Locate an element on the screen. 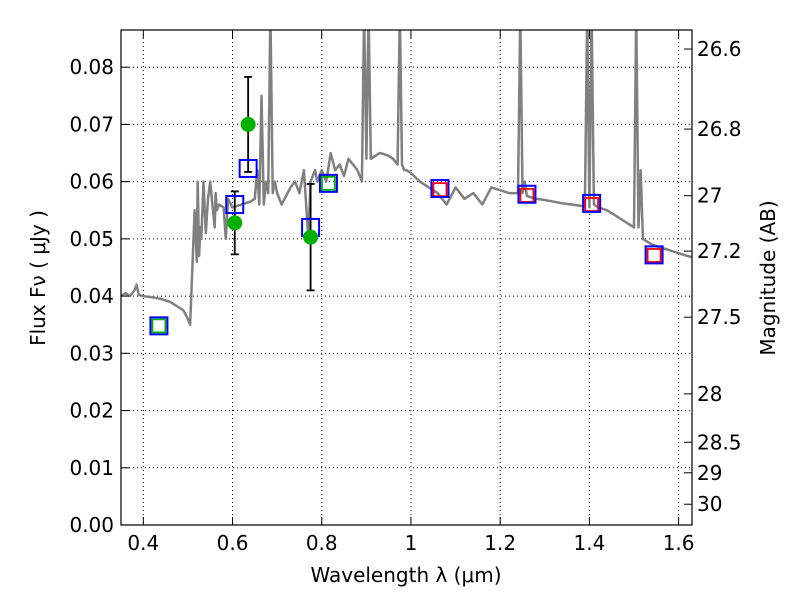  right-axis-label: Magnitude (AB) is located at coordinates (768, 277).